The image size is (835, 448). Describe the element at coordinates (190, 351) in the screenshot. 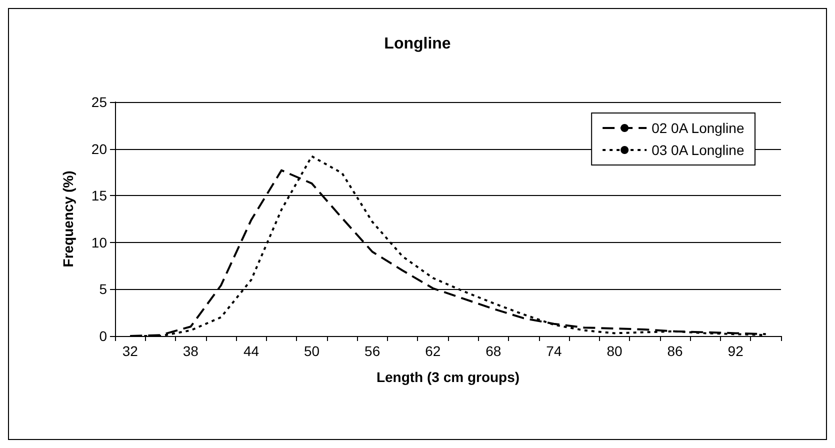

I see `x-tick-label: 38` at that location.